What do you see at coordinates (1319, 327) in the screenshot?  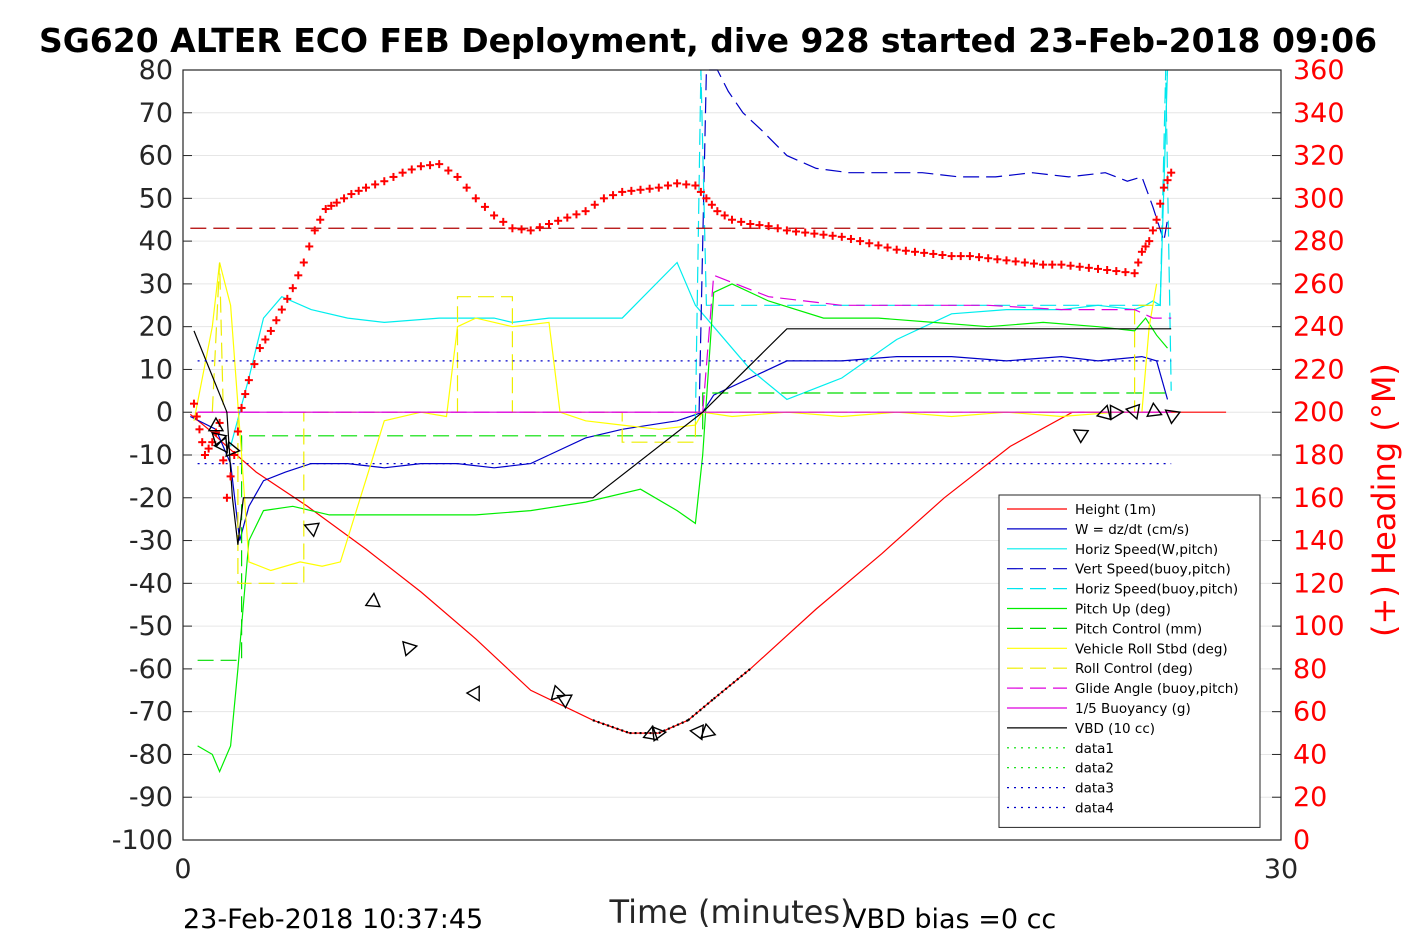 I see `y2-tick-label: 240` at bounding box center [1319, 327].